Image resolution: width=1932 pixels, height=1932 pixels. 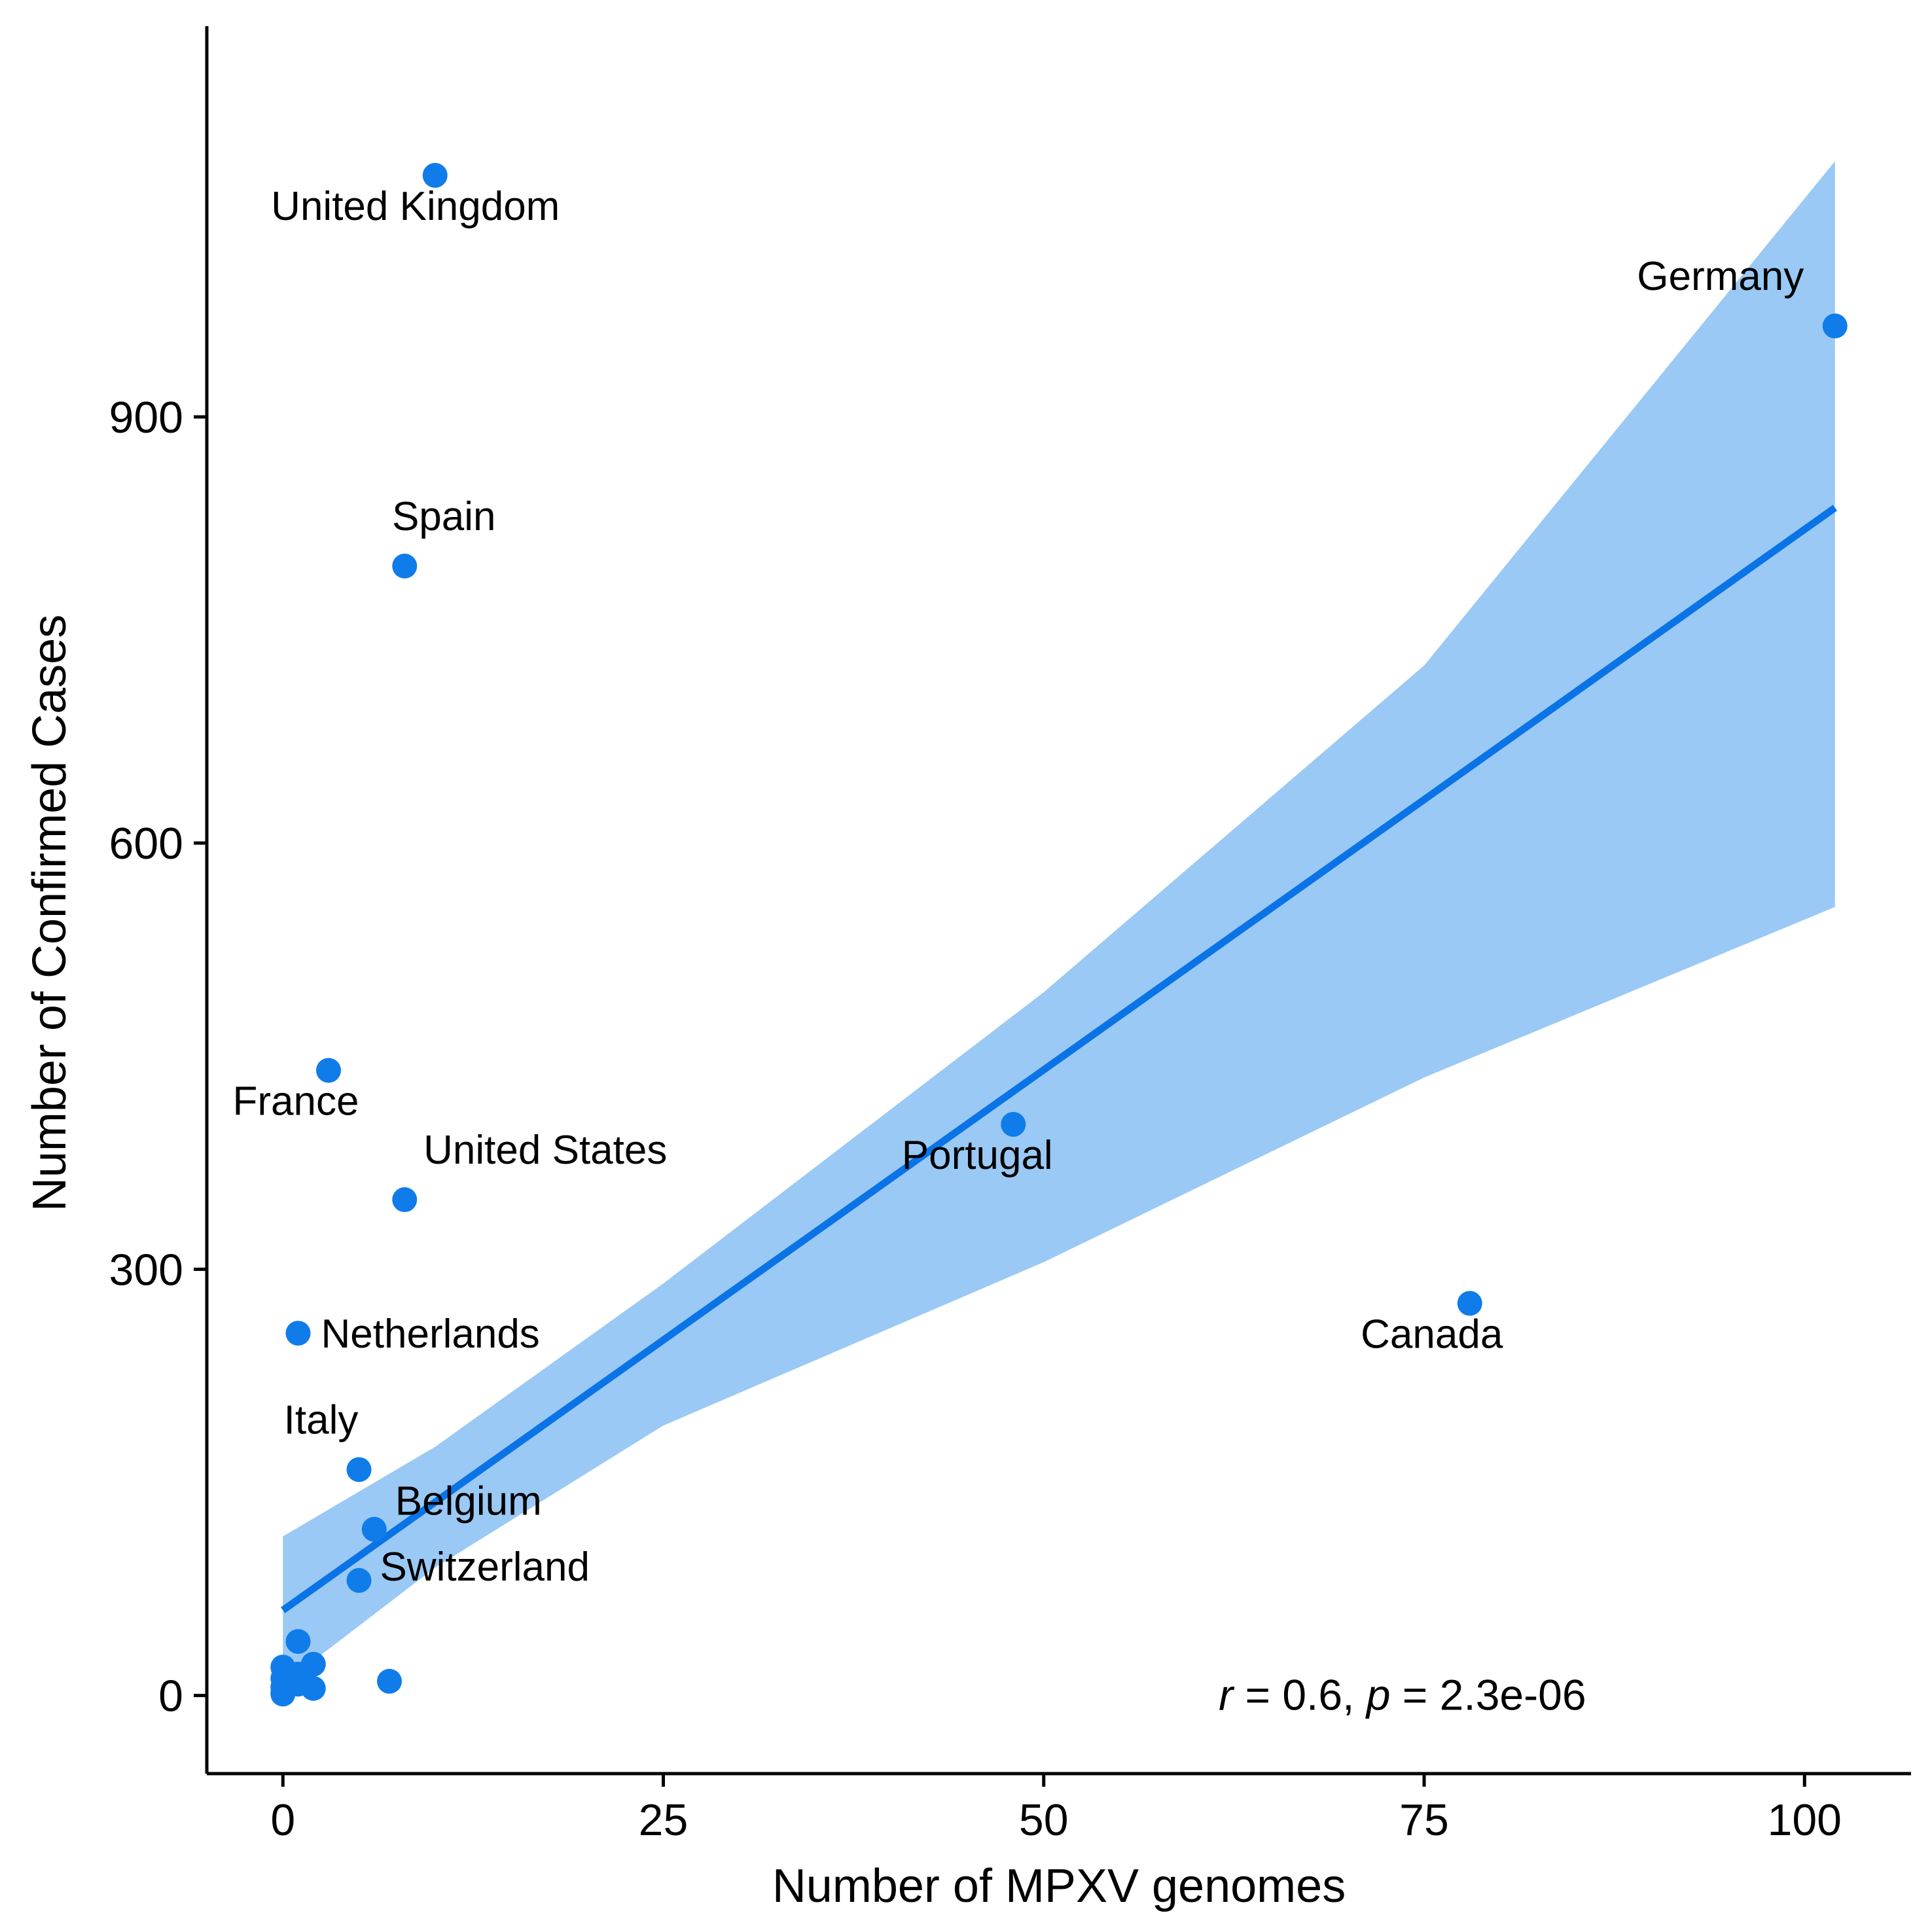 I want to click on x-axis-title: Number of MPXV genomes, so click(x=1059, y=1886).